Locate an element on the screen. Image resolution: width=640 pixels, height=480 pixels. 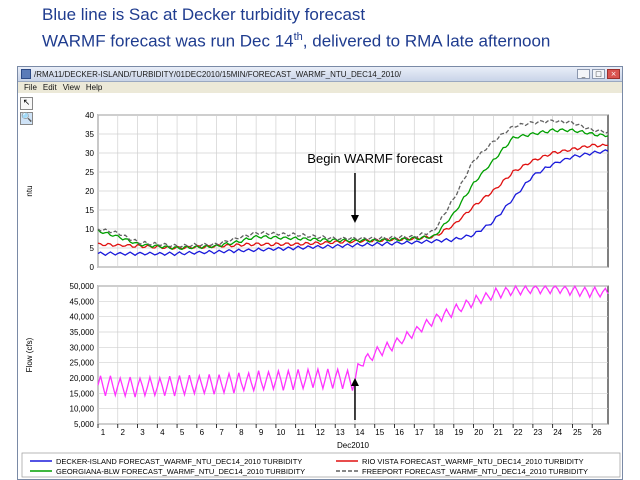
y-tick-label: 40 is located at coordinates (89, 115).